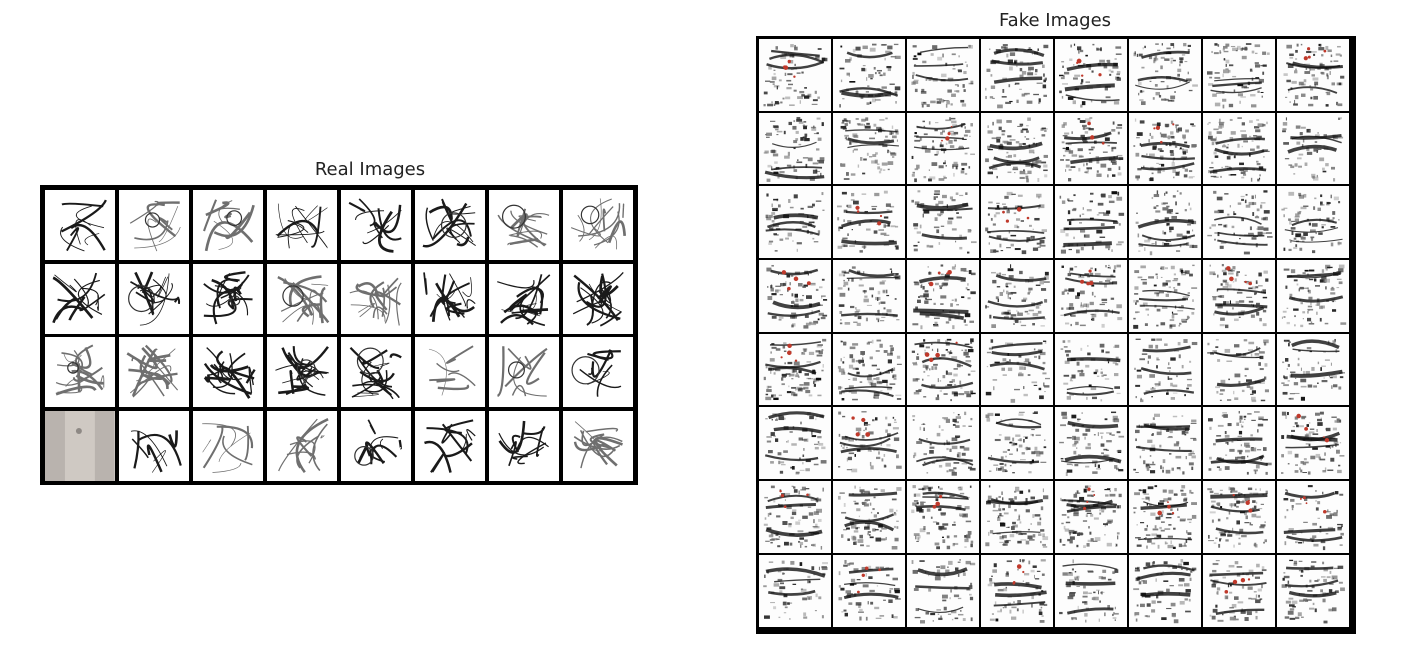  Describe the element at coordinates (370, 169) in the screenshot. I see `real-images-title: Real Images` at that location.